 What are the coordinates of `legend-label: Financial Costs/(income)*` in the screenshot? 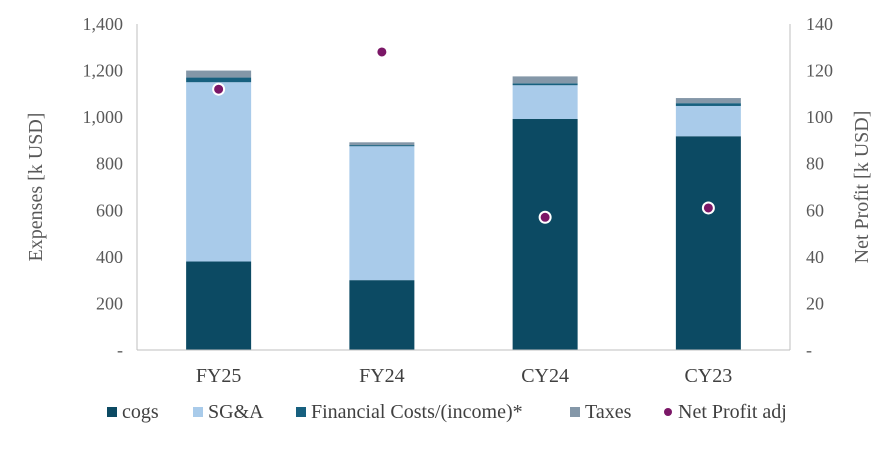 It's located at (417, 412).